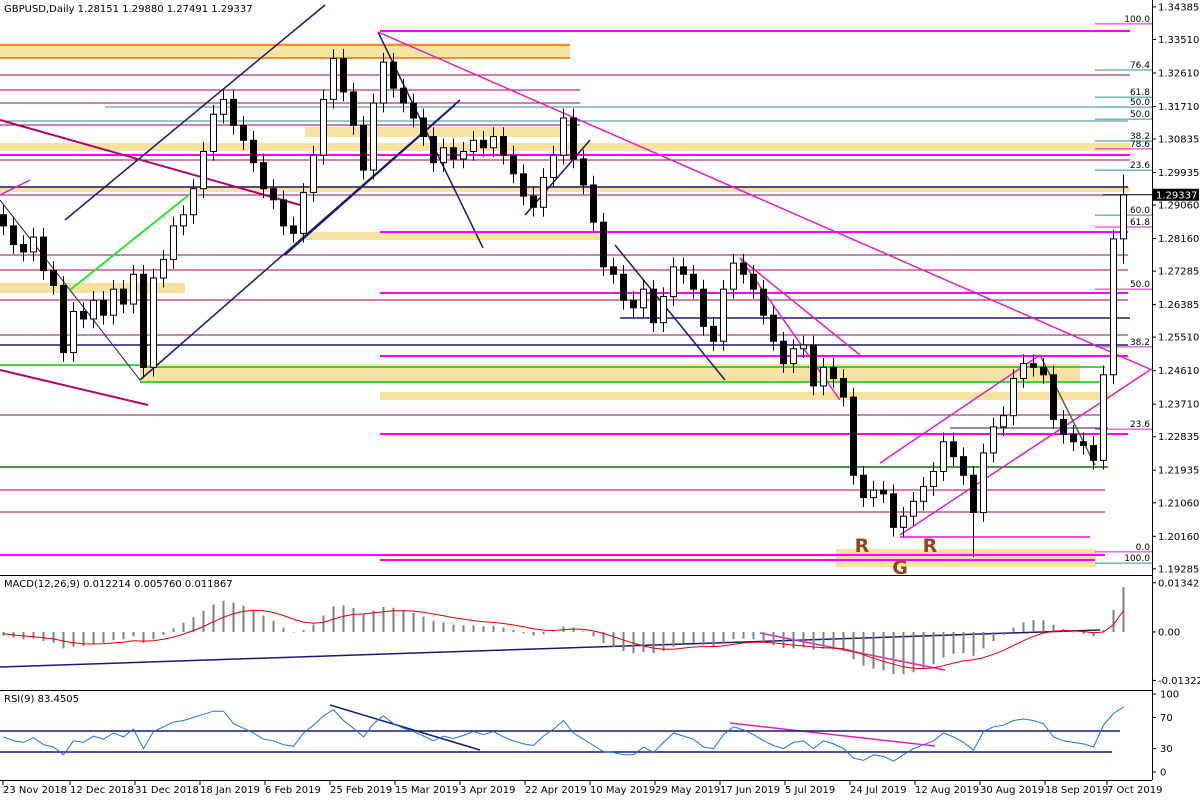 The width and height of the screenshot is (1200, 800). What do you see at coordinates (1178, 40) in the screenshot?
I see `y-tick-label: 1.33510` at bounding box center [1178, 40].